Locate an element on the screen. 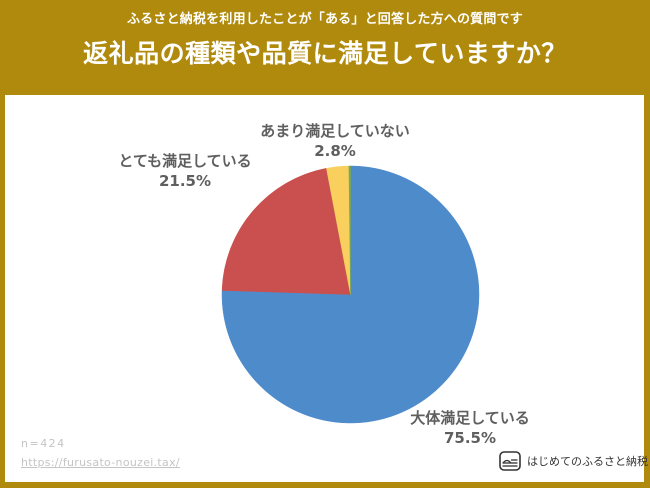  brand-name: はじめてのふるさと納税 is located at coordinates (587, 461).